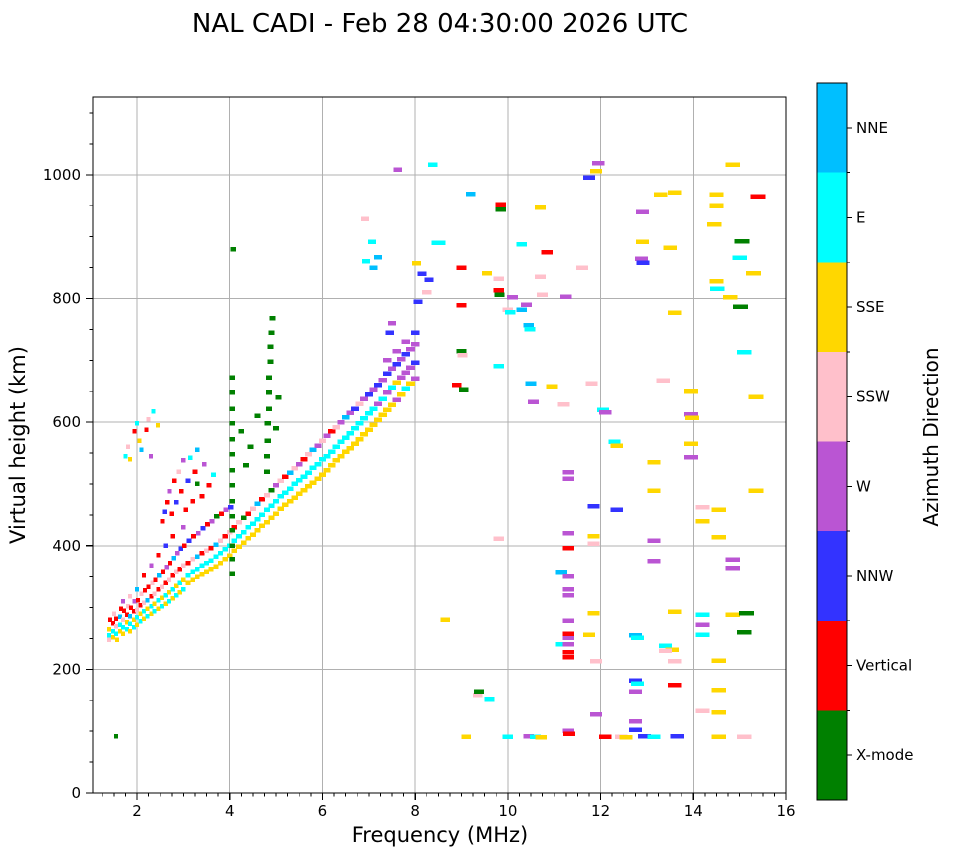 The image size is (958, 861). Describe the element at coordinates (870, 307) in the screenshot. I see `colorbar-tick-label: SSE` at that location.